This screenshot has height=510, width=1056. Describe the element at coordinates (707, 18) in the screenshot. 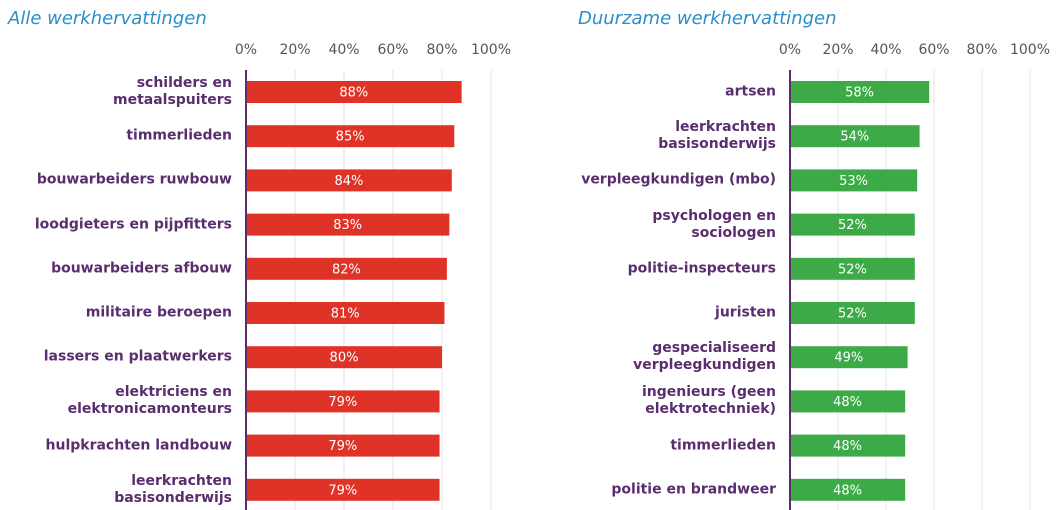

I see `chart-title: Duurzame werkhervattingen` at that location.